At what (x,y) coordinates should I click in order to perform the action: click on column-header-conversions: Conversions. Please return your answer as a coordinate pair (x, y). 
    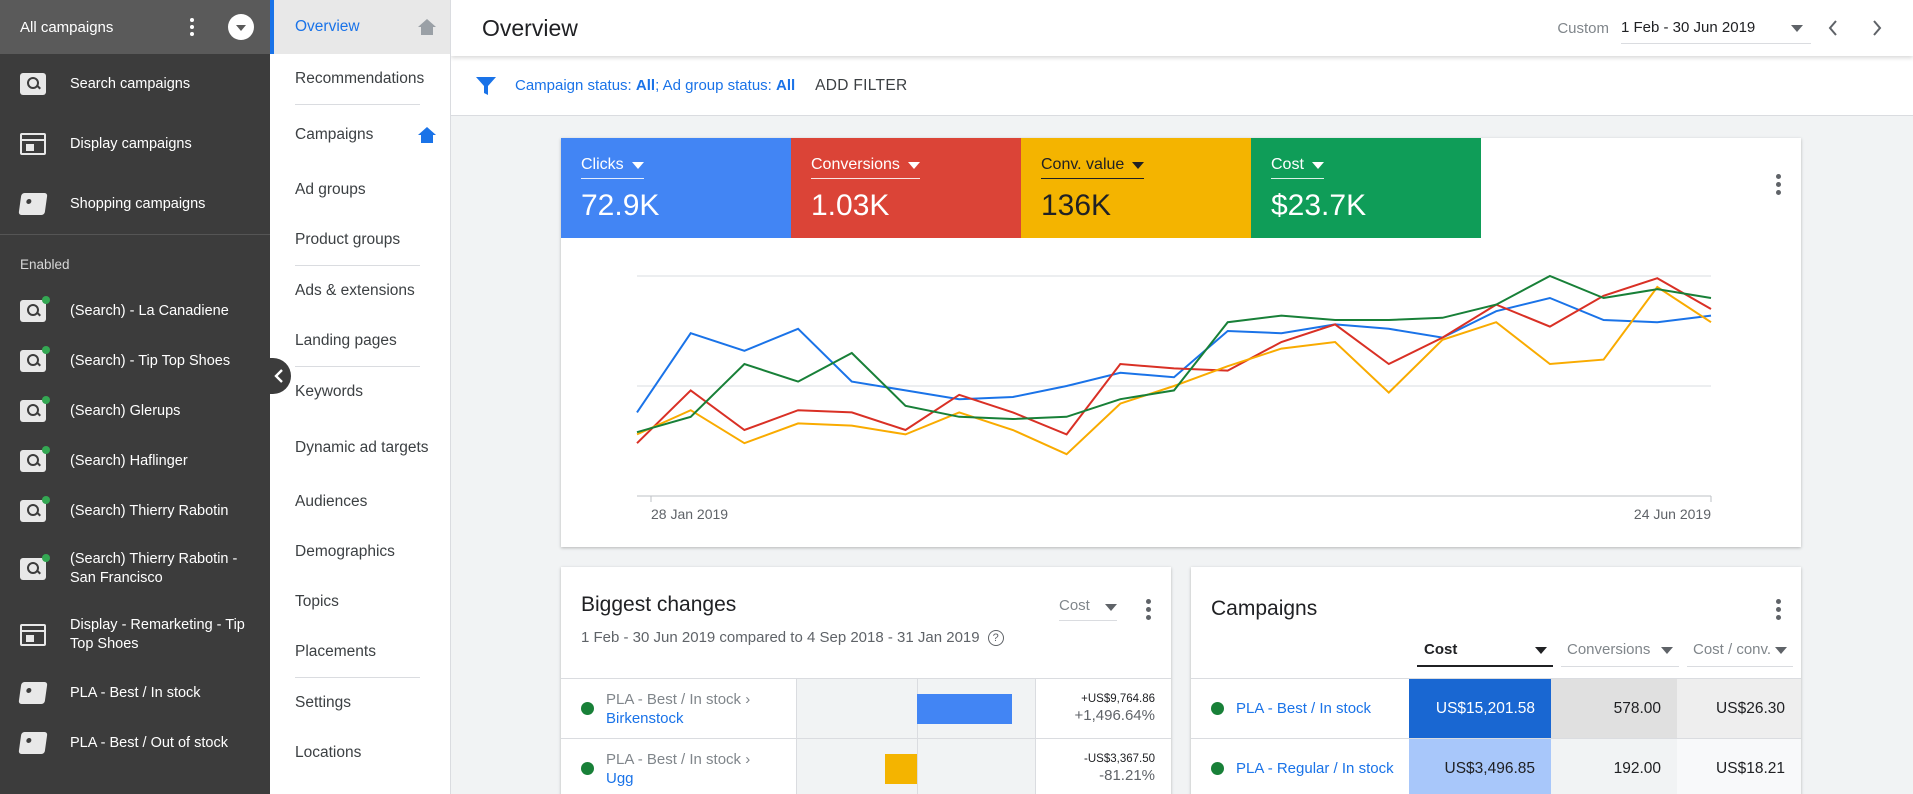
    Looking at the image, I should click on (1620, 654).